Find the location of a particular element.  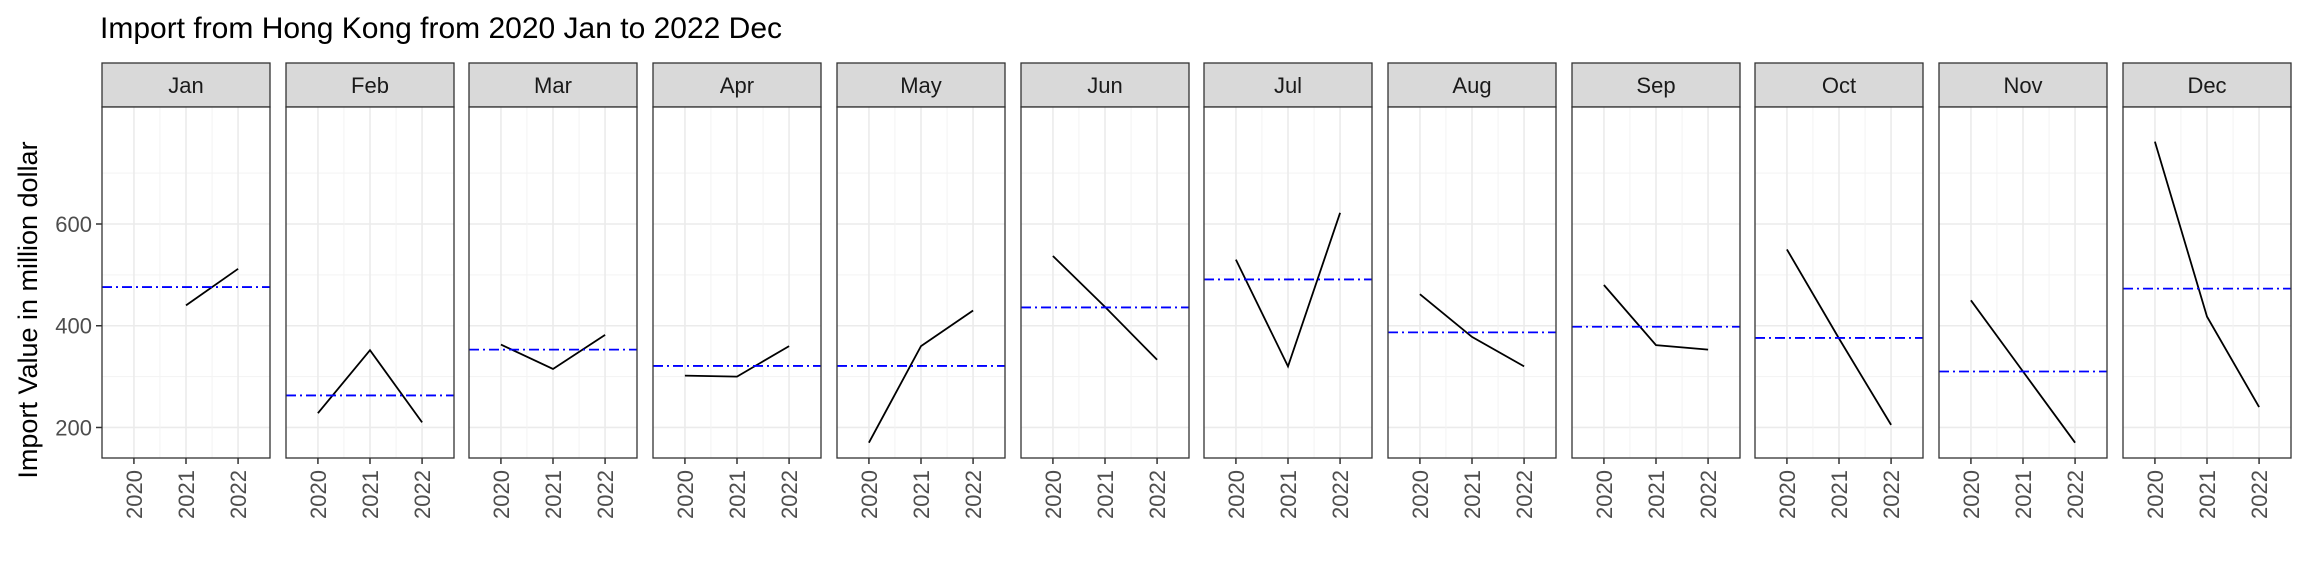

facet-panel-aug: Aug 2020 2021 2022 is located at coordinates (1472, 290).